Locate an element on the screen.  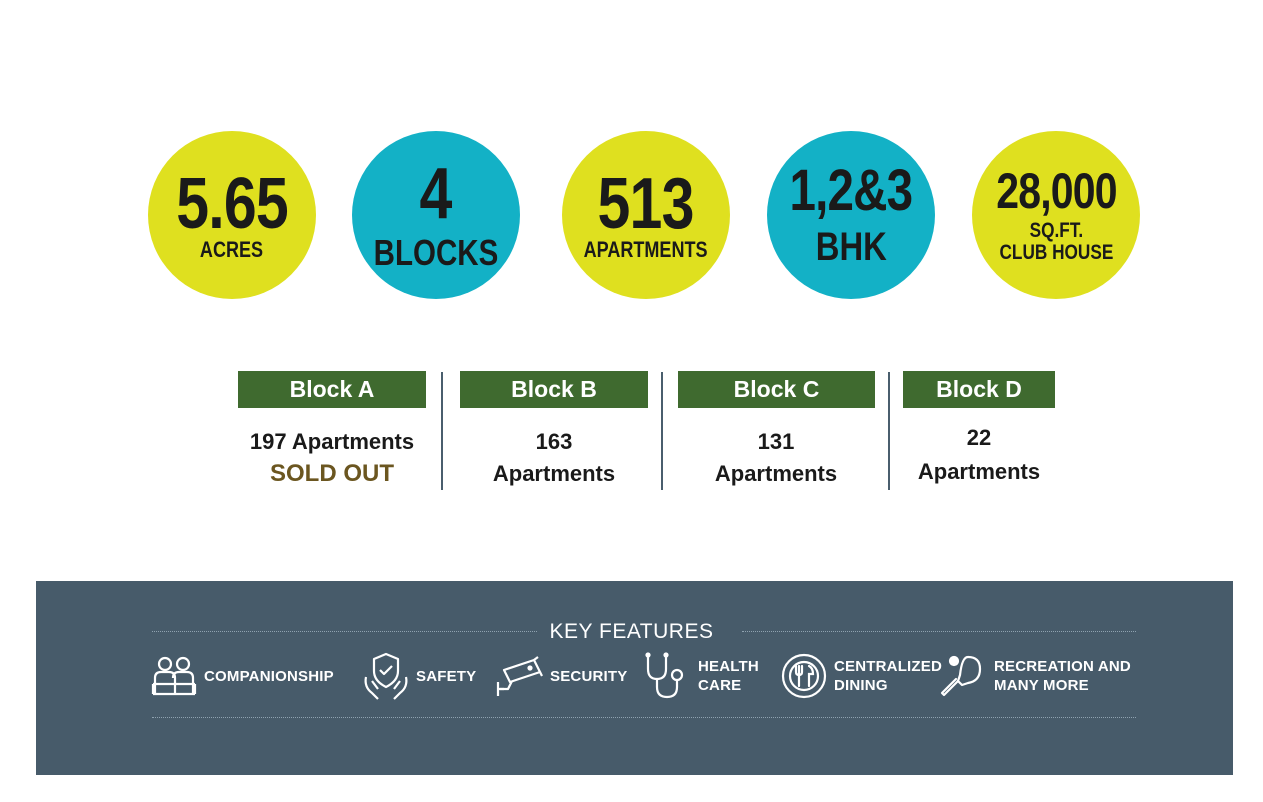
key-features-title: KEY FEATURES is located at coordinates (631, 631).